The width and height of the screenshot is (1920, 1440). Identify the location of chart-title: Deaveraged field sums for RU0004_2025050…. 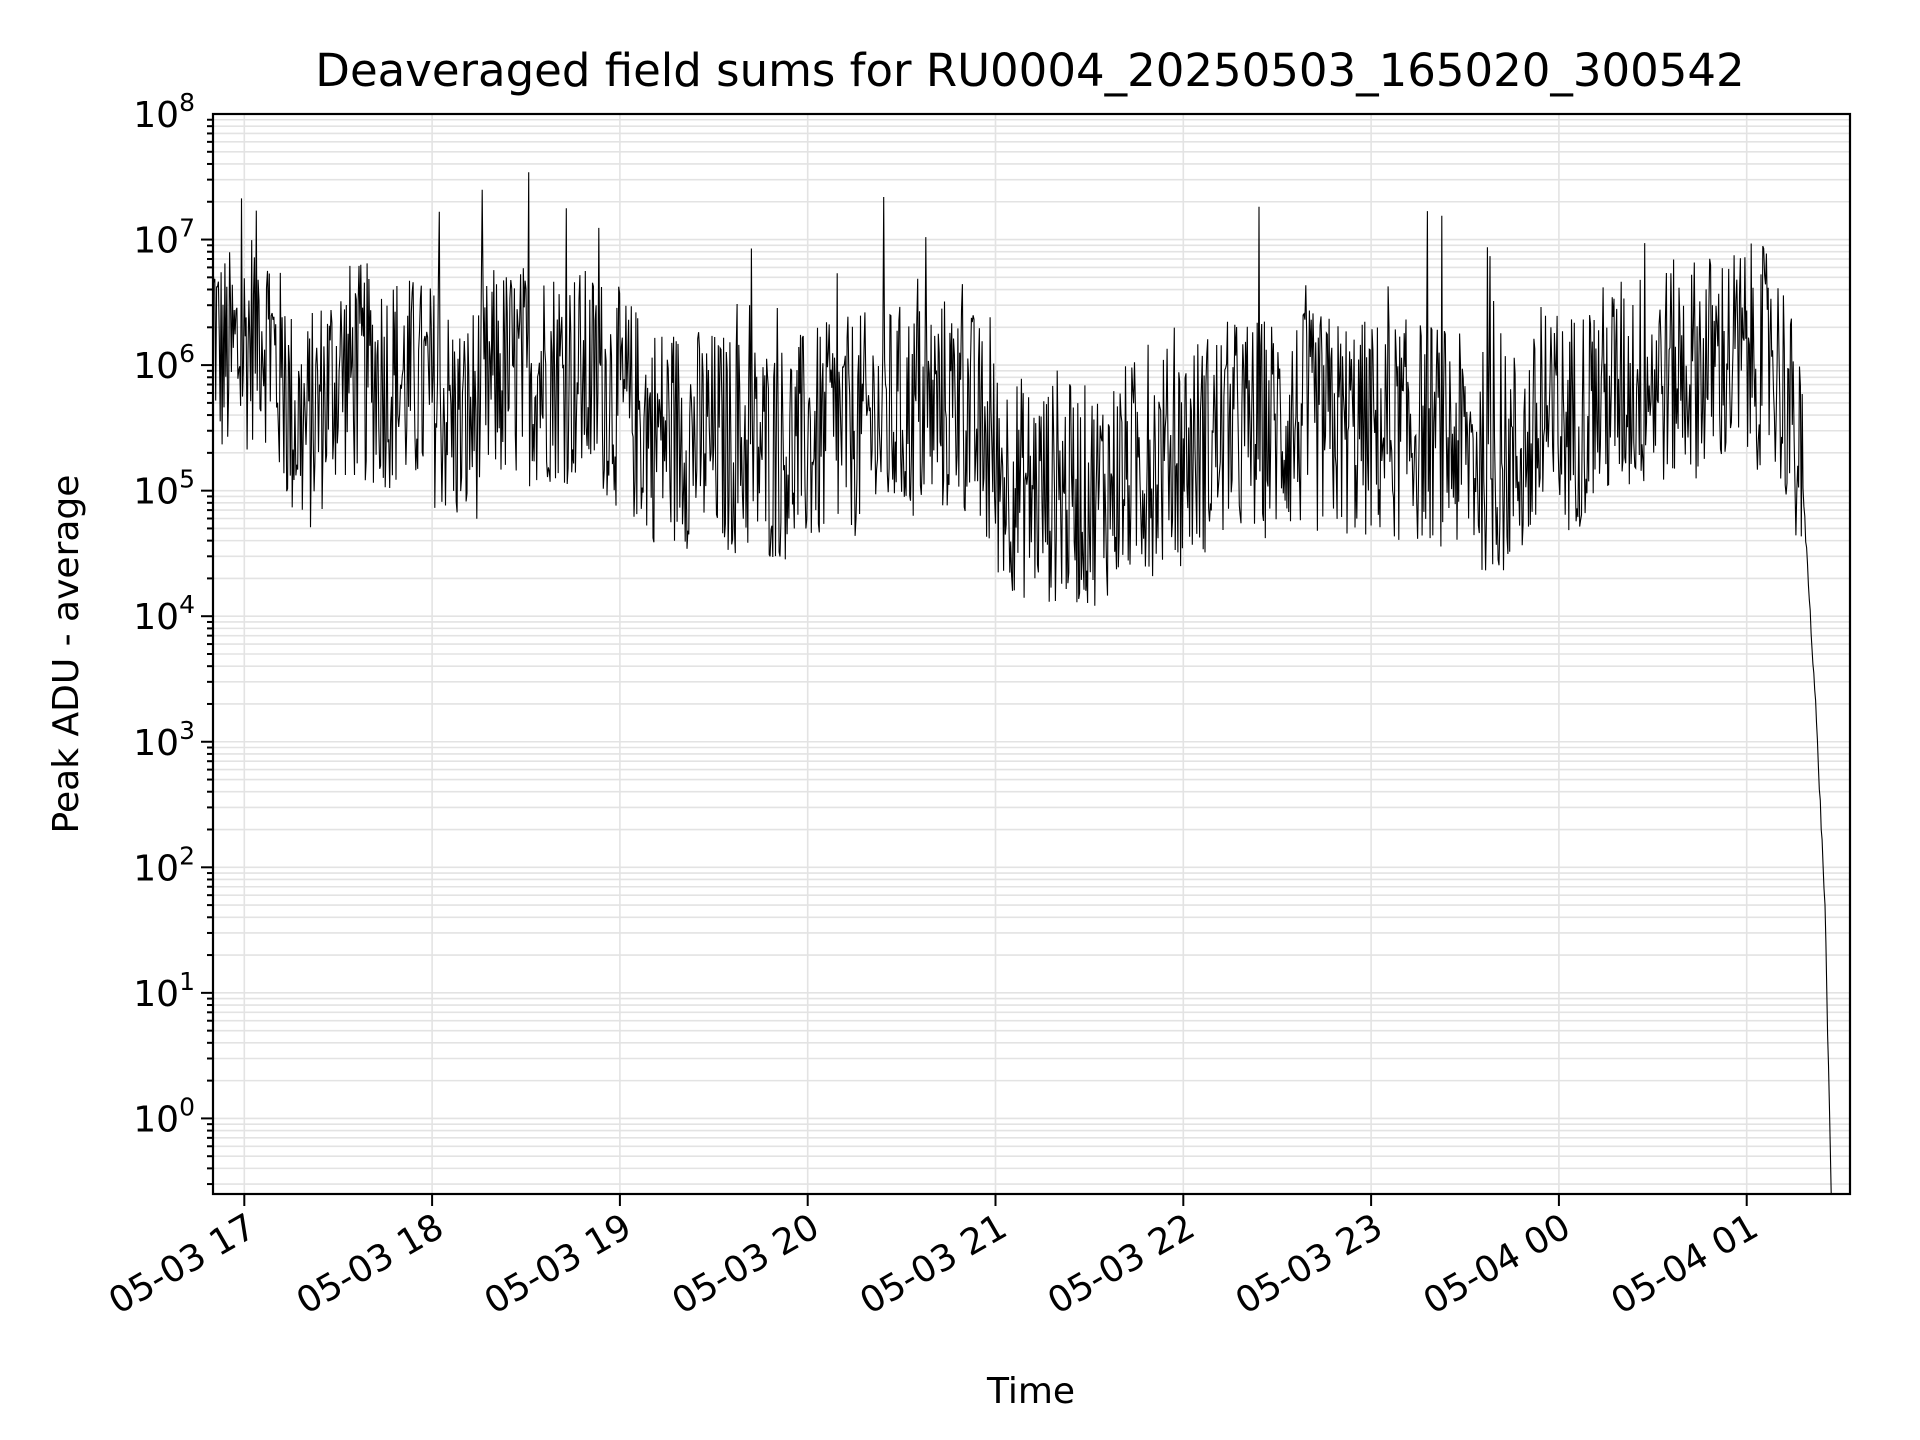
(1029, 70).